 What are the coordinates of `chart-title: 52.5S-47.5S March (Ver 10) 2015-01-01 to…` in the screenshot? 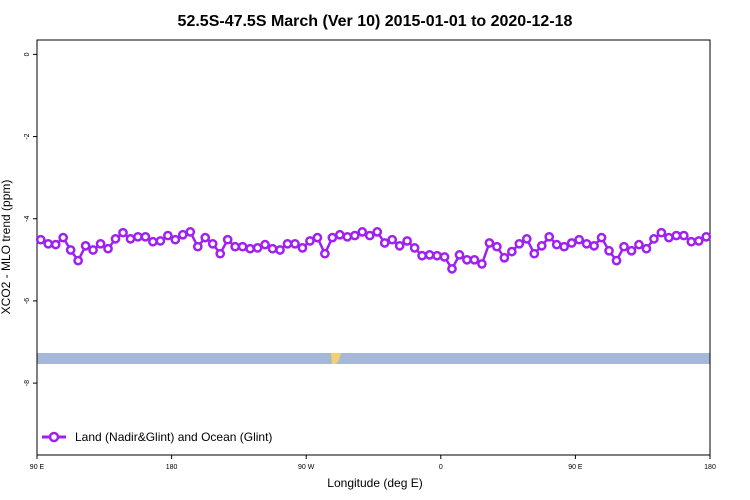 It's located at (375, 21).